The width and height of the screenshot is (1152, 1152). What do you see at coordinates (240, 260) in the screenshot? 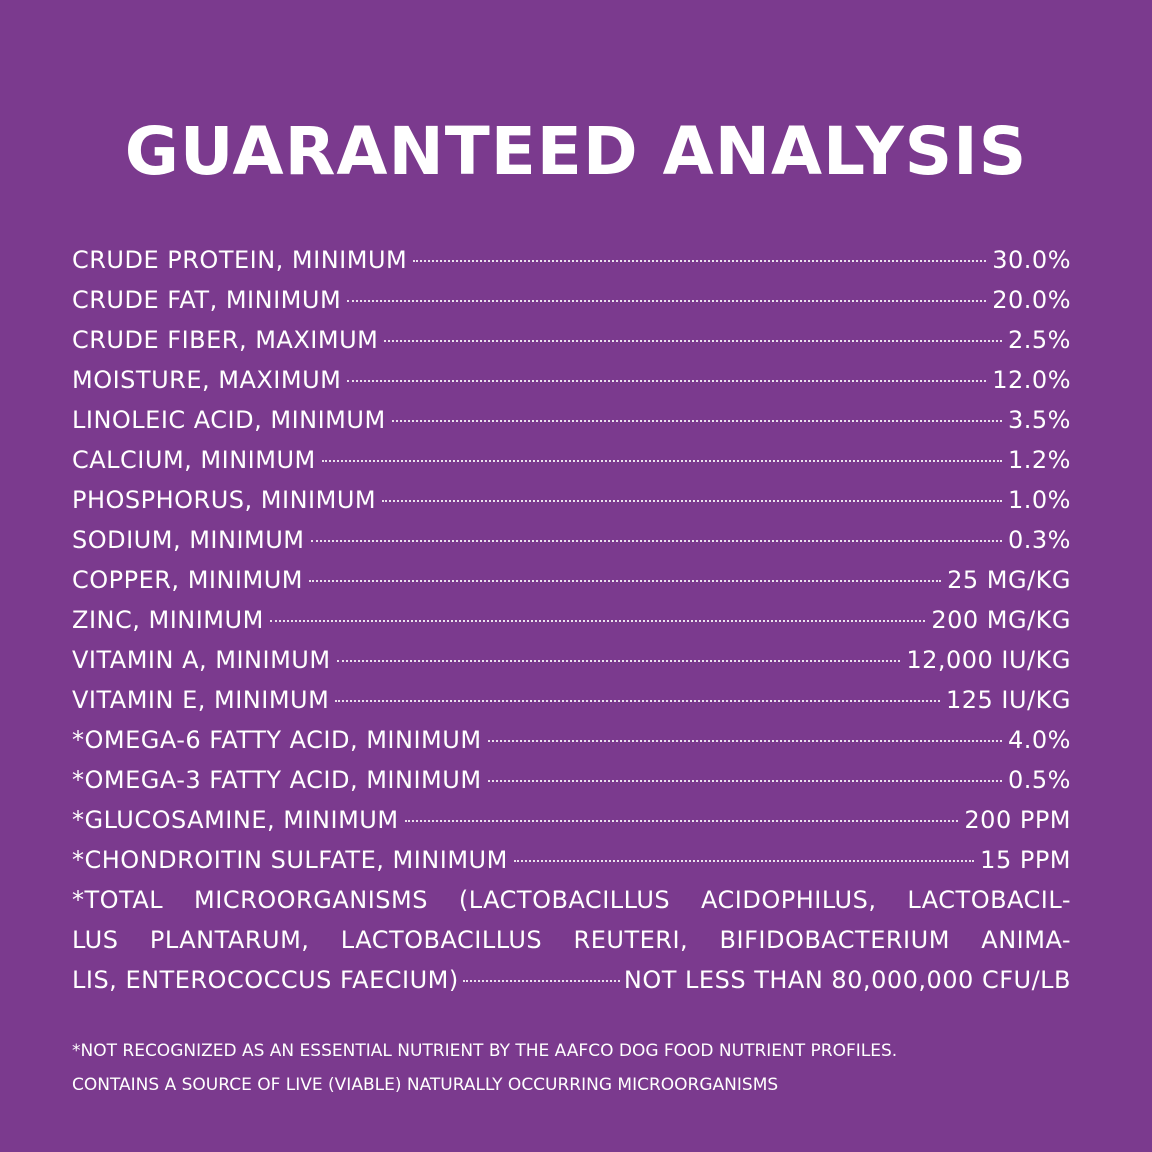
I see `row-label: CRUDE PROTEIN, MINIMUM` at bounding box center [240, 260].